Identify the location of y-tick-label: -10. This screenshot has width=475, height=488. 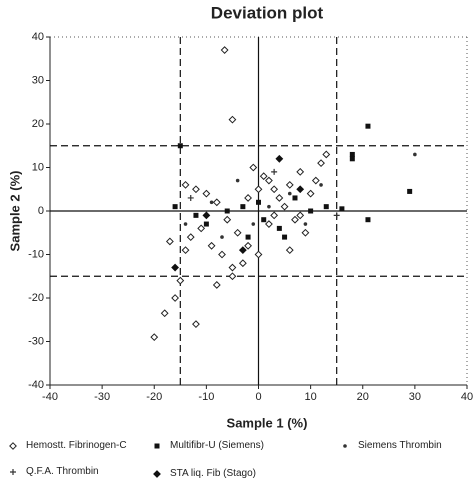
(36, 254).